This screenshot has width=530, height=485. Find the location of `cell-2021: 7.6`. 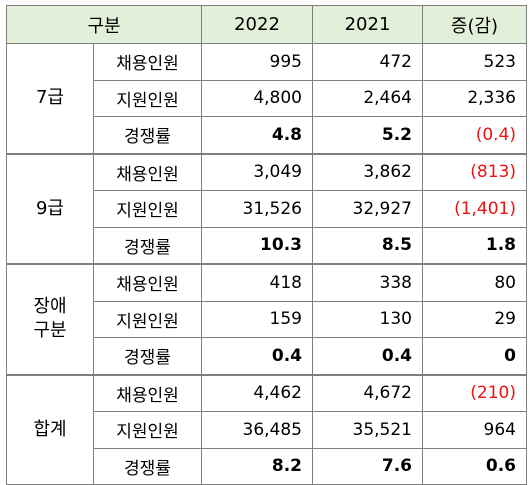

cell-2021: 7.6 is located at coordinates (367, 466).